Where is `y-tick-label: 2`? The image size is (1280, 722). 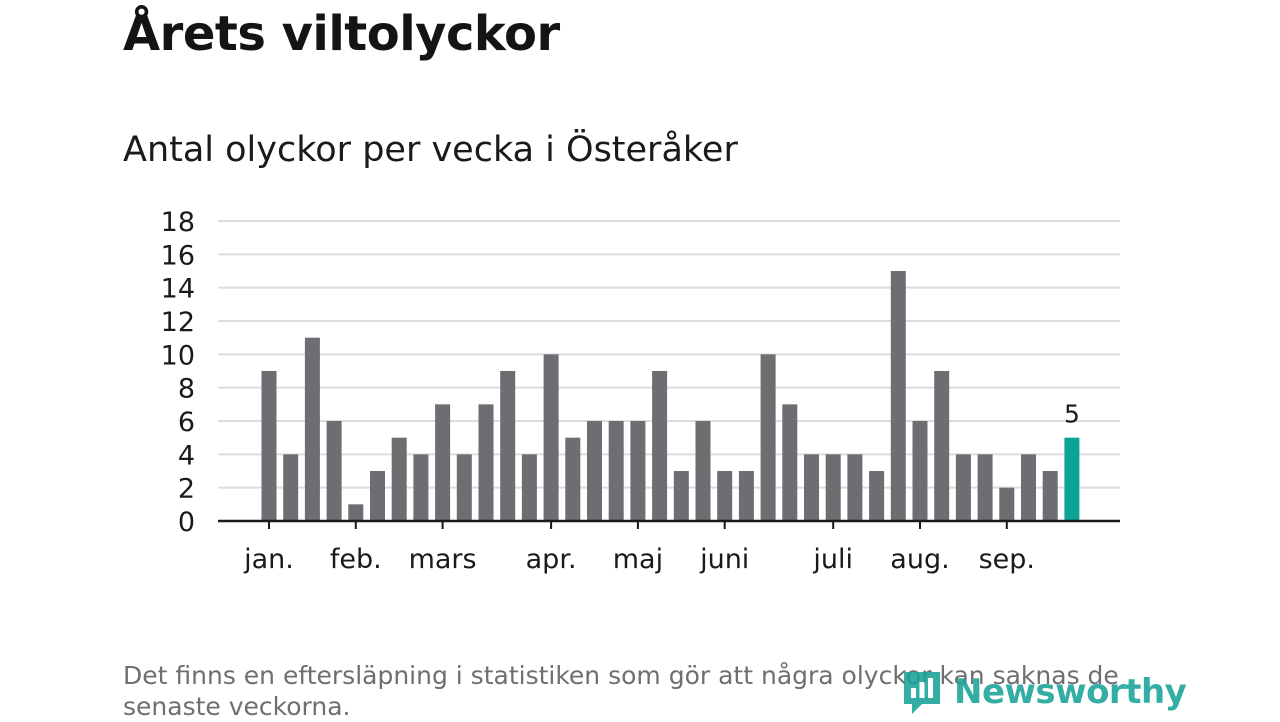 y-tick-label: 2 is located at coordinates (186, 489).